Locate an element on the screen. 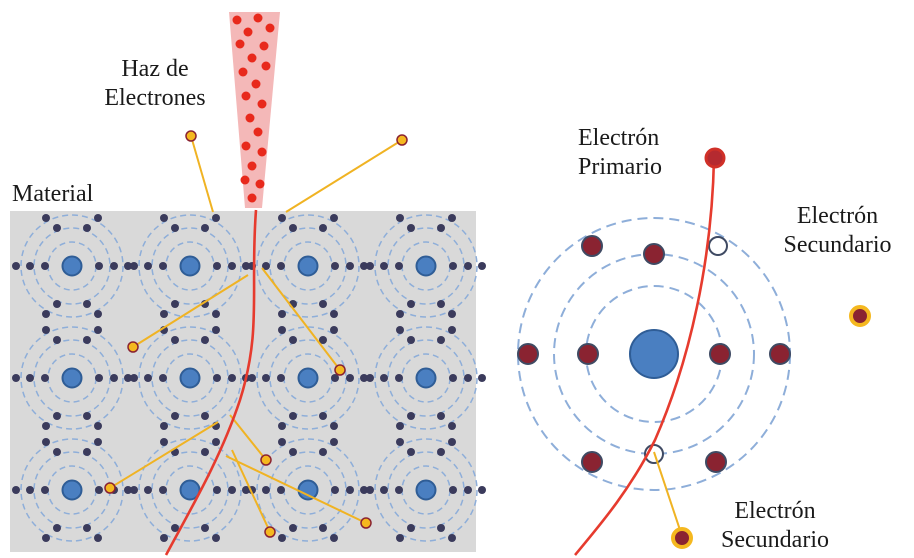 This screenshot has width=914, height=558. beam-label-line2: Electrones is located at coordinates (155, 98).